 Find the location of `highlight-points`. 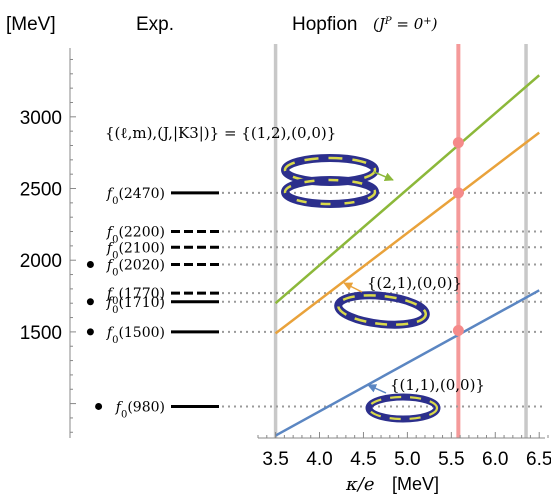

highlight-points is located at coordinates (458, 236).